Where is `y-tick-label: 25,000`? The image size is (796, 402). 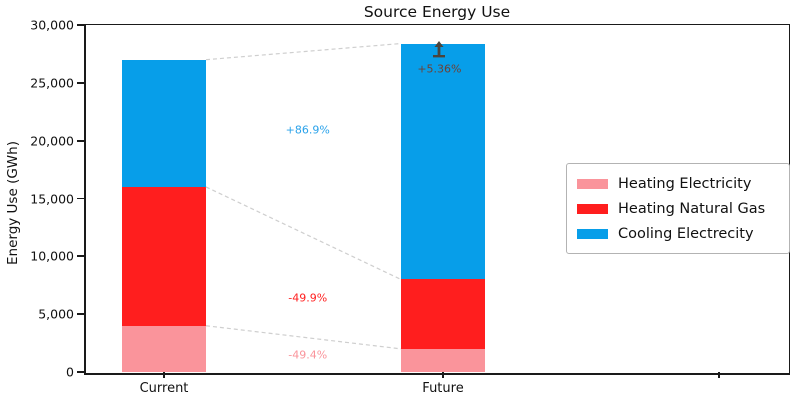
y-tick-label: 25,000 is located at coordinates (52, 83).